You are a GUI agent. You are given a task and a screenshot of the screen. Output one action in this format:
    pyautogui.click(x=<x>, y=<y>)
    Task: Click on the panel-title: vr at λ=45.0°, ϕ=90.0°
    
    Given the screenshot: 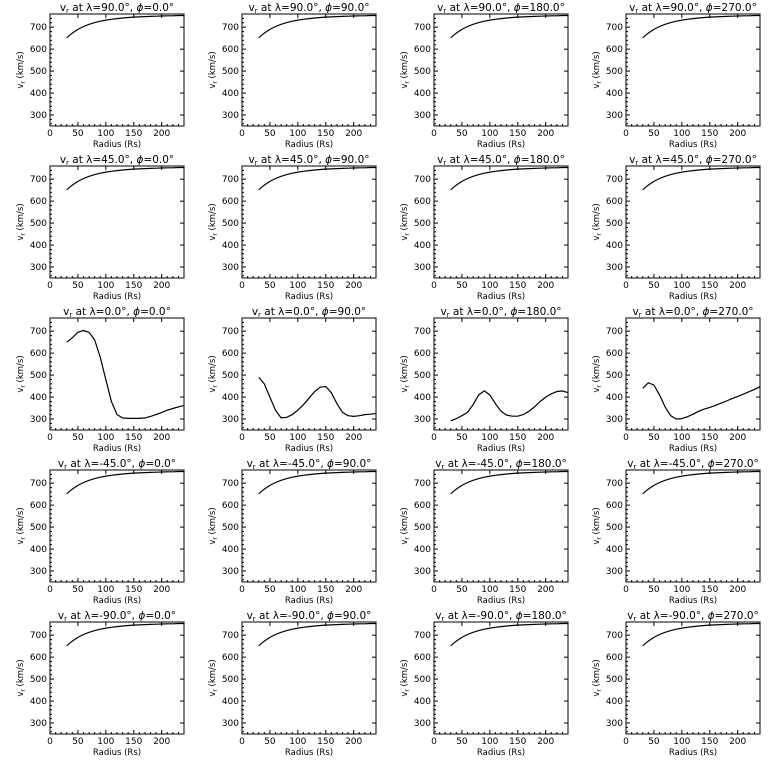 What is the action you would take?
    pyautogui.click(x=308, y=160)
    